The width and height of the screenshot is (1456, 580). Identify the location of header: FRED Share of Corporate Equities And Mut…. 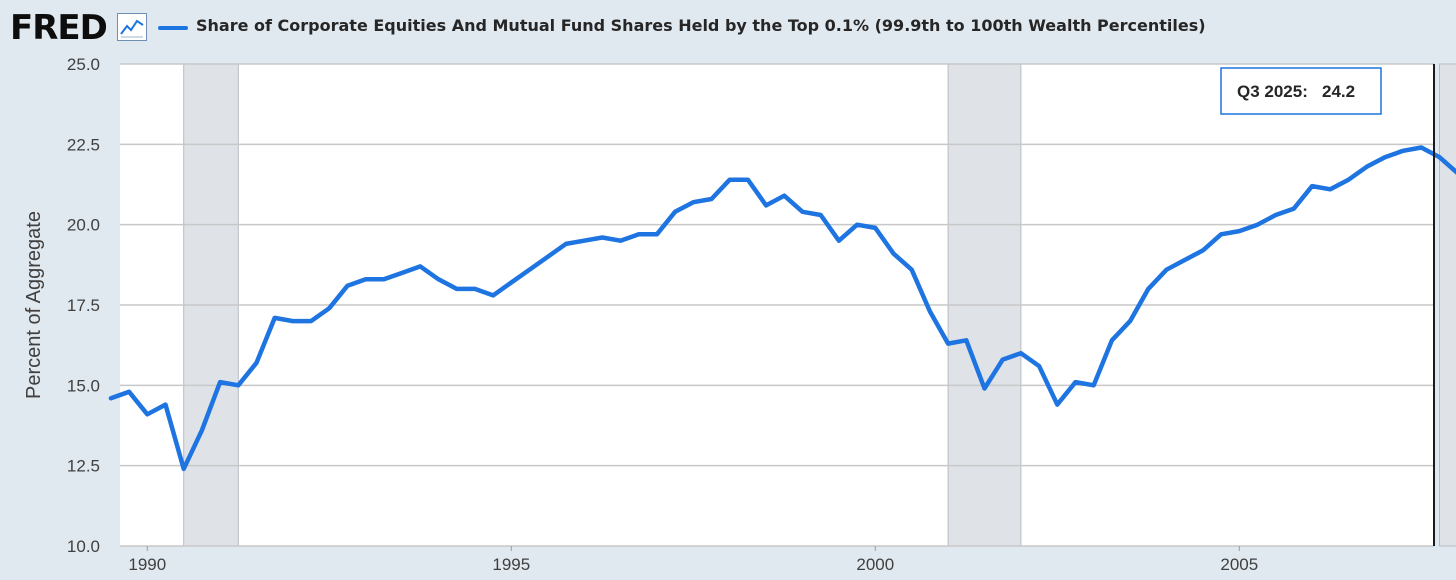
(728, 28).